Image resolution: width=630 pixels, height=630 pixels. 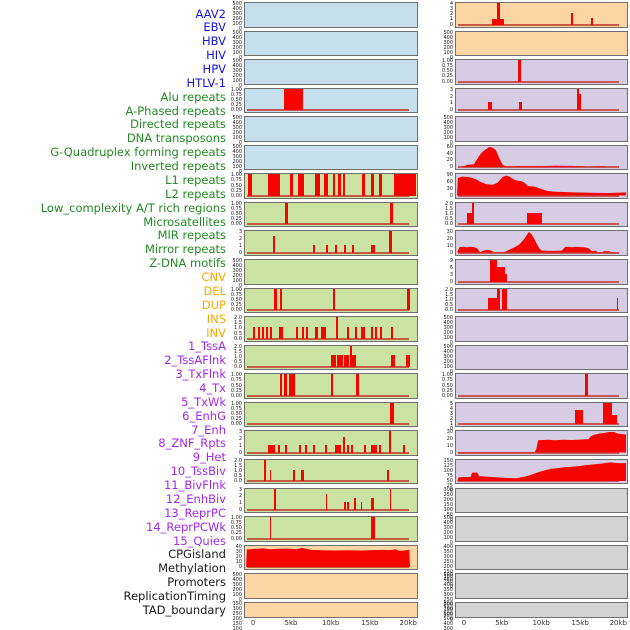 What do you see at coordinates (324, 529) in the screenshot?
I see `track-plot-z-dna-motifs: 1.00 0.75 0.50 0.25 0.00` at bounding box center [324, 529].